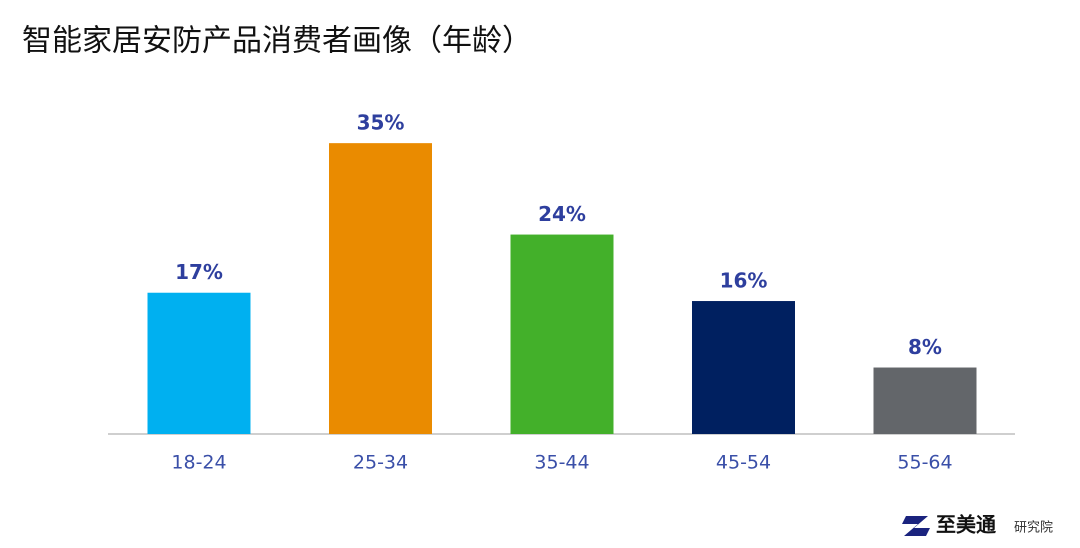 This screenshot has width=1080, height=548. I want to click on x-tick-label: 45-54, so click(743, 463).